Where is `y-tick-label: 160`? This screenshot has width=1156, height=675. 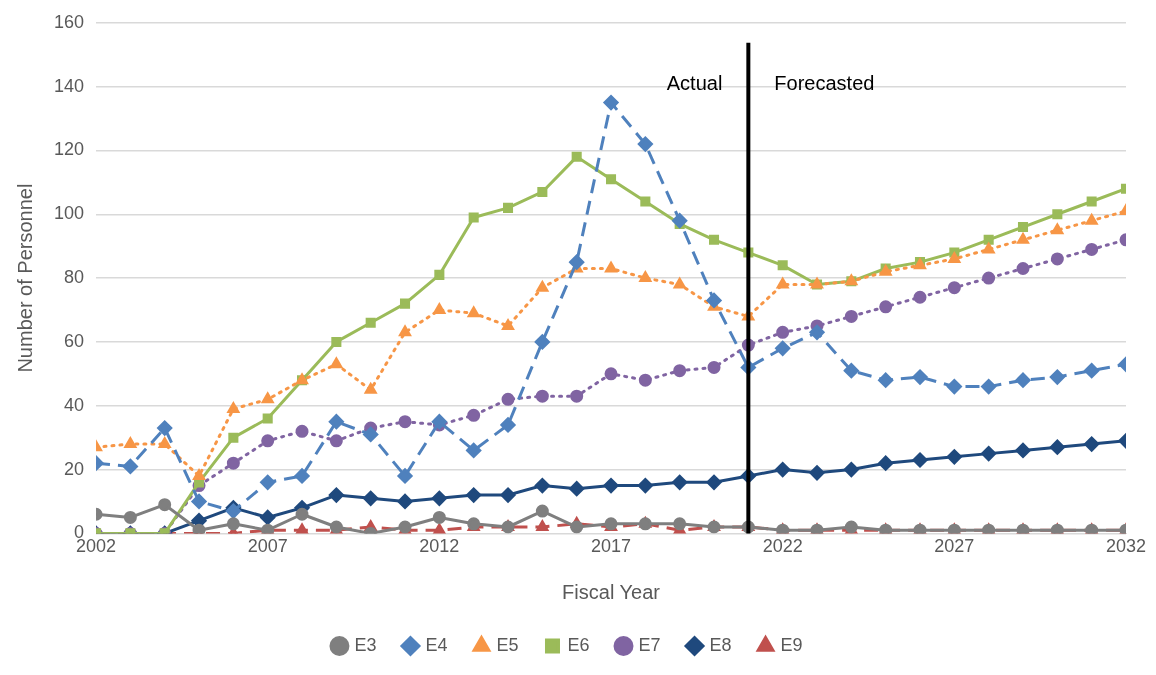
y-tick-label: 160 is located at coordinates (69, 21).